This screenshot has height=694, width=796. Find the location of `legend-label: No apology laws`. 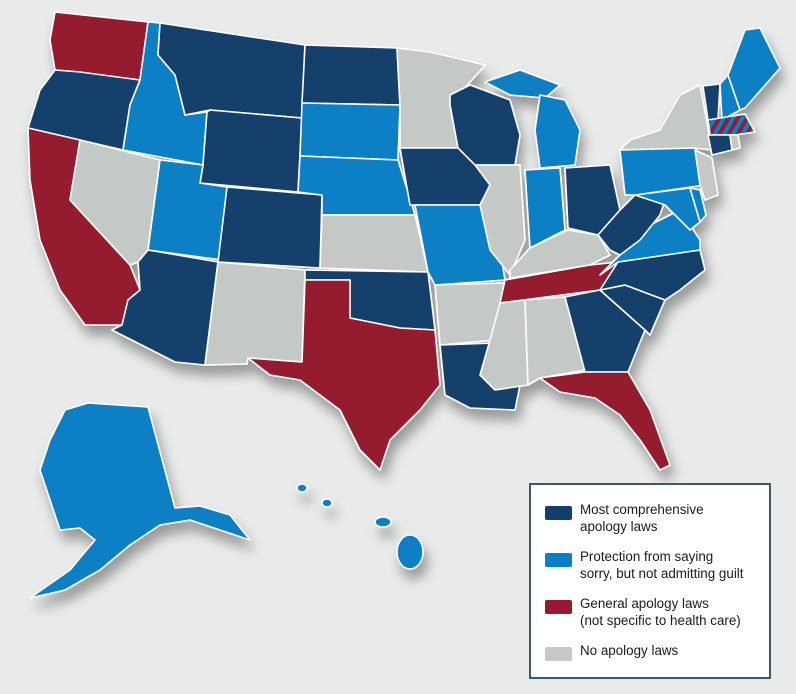

legend-label: No apology laws is located at coordinates (629, 650).